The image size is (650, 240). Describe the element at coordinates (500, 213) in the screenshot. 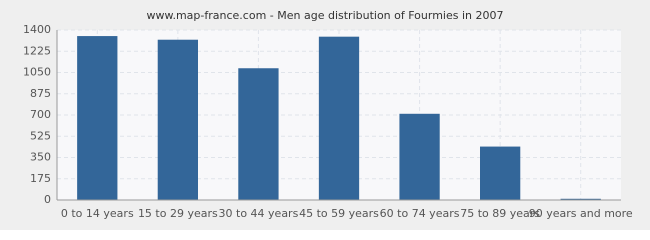

I see `x-tick-label: 75 to 89 years` at that location.